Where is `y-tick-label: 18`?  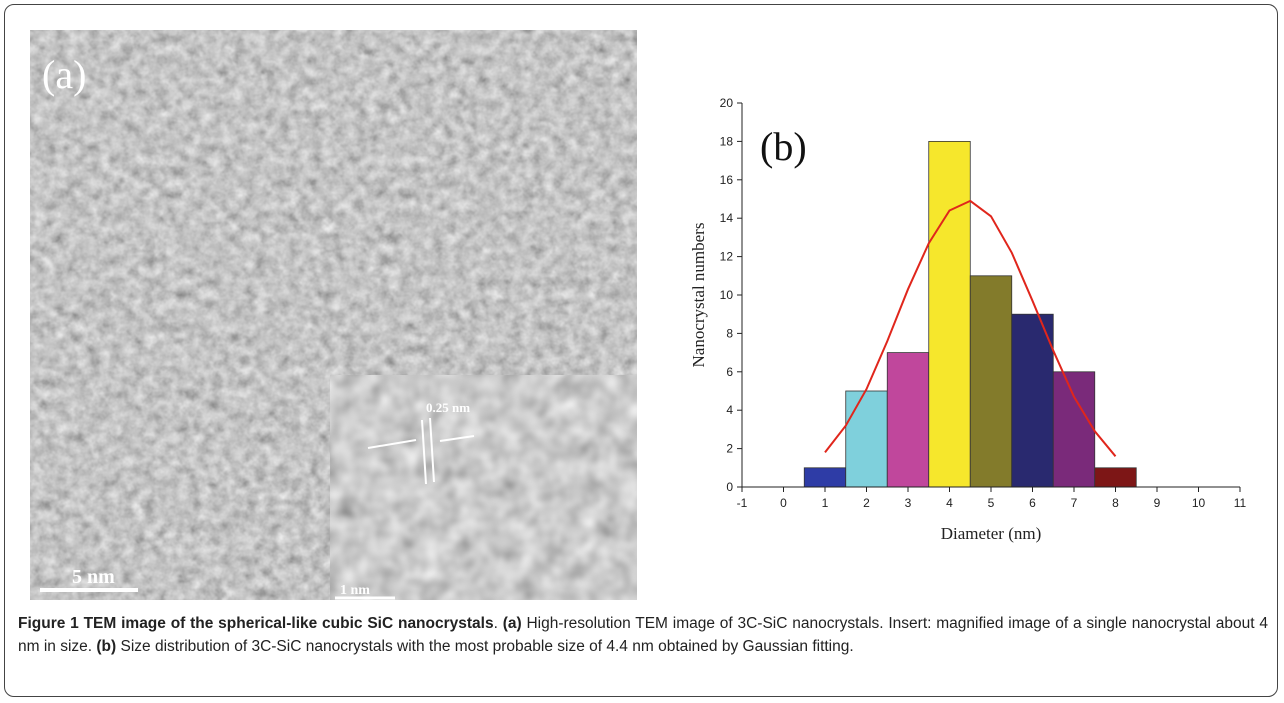 y-tick-label: 18 is located at coordinates (727, 141).